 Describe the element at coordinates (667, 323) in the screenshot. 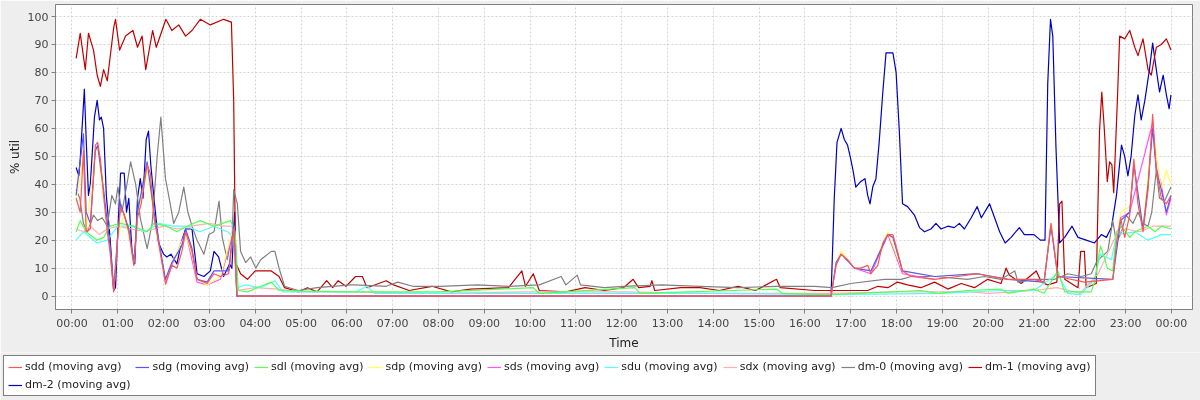

I see `x-tick-label: 13:00` at that location.